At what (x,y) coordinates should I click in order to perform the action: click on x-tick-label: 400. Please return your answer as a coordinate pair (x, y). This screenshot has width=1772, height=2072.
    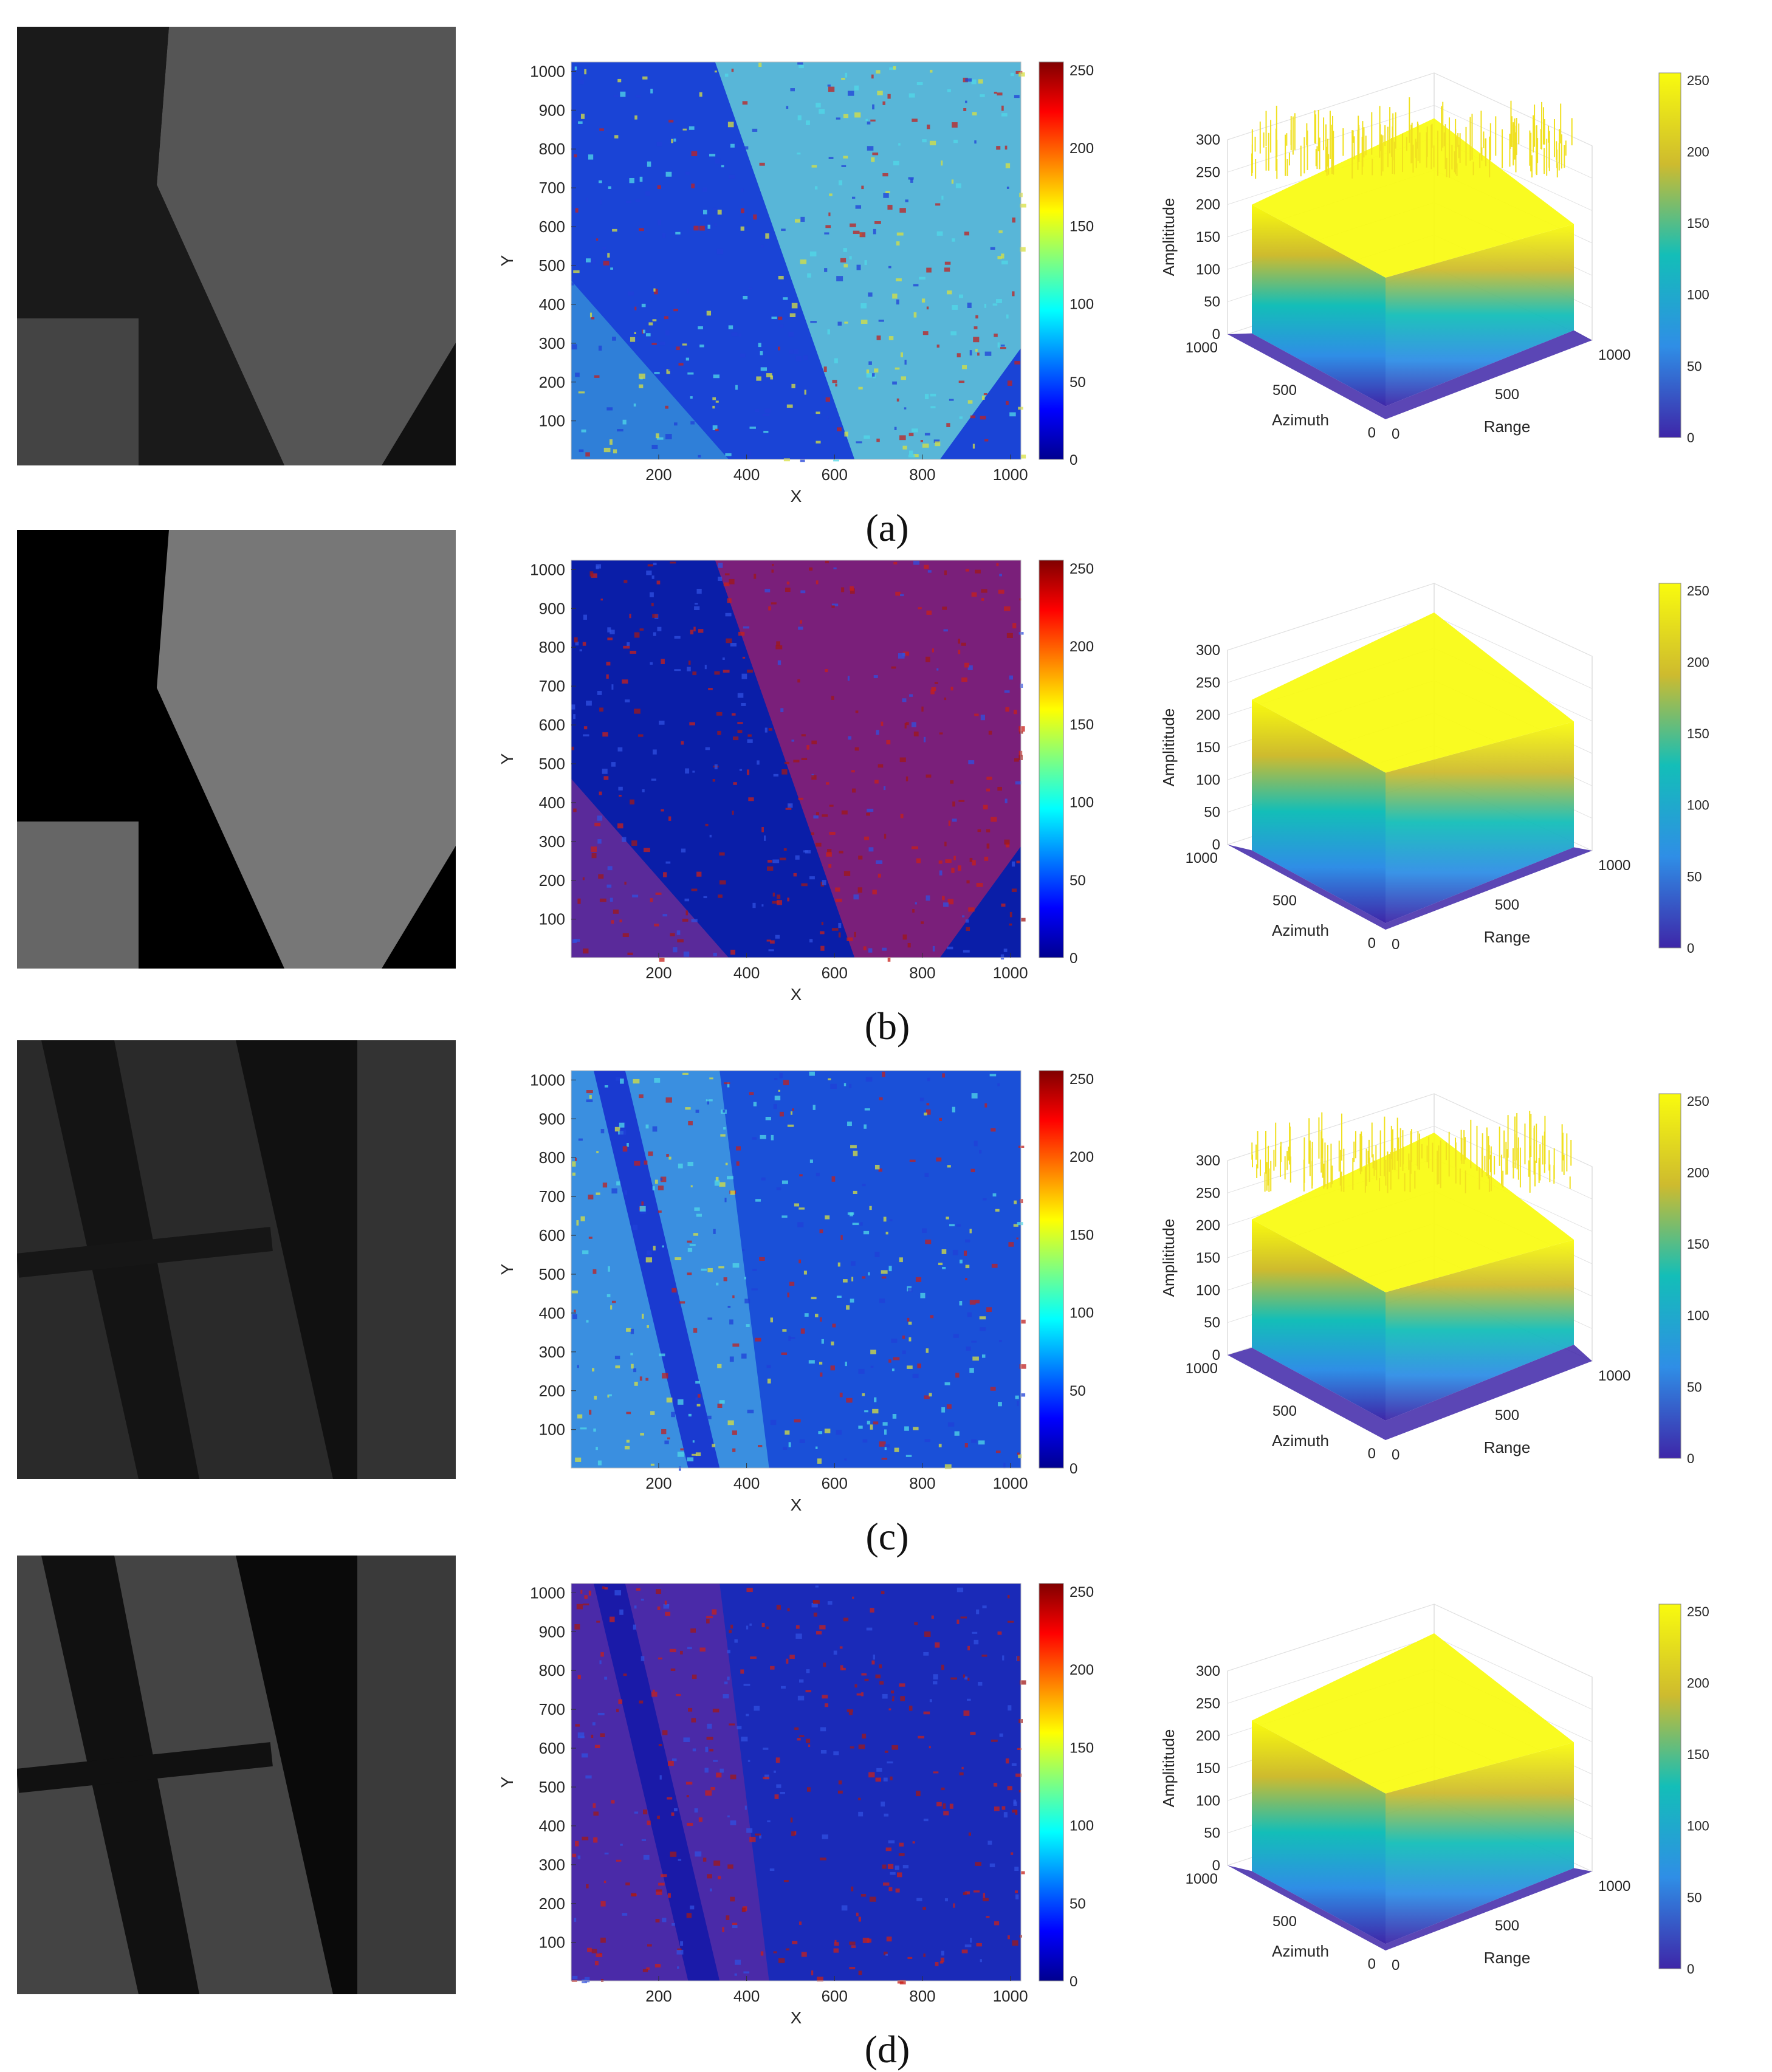
    Looking at the image, I should click on (747, 973).